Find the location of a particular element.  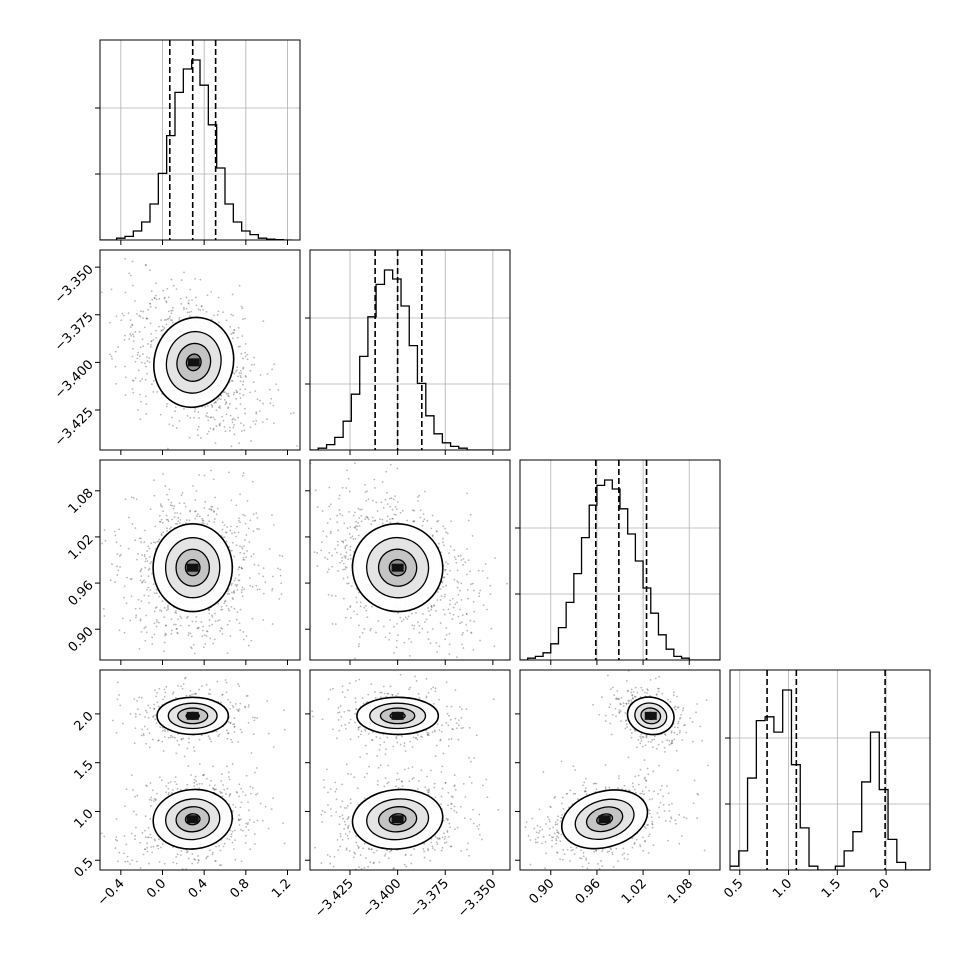

x-tick-label: −3.375 is located at coordinates (429, 898).